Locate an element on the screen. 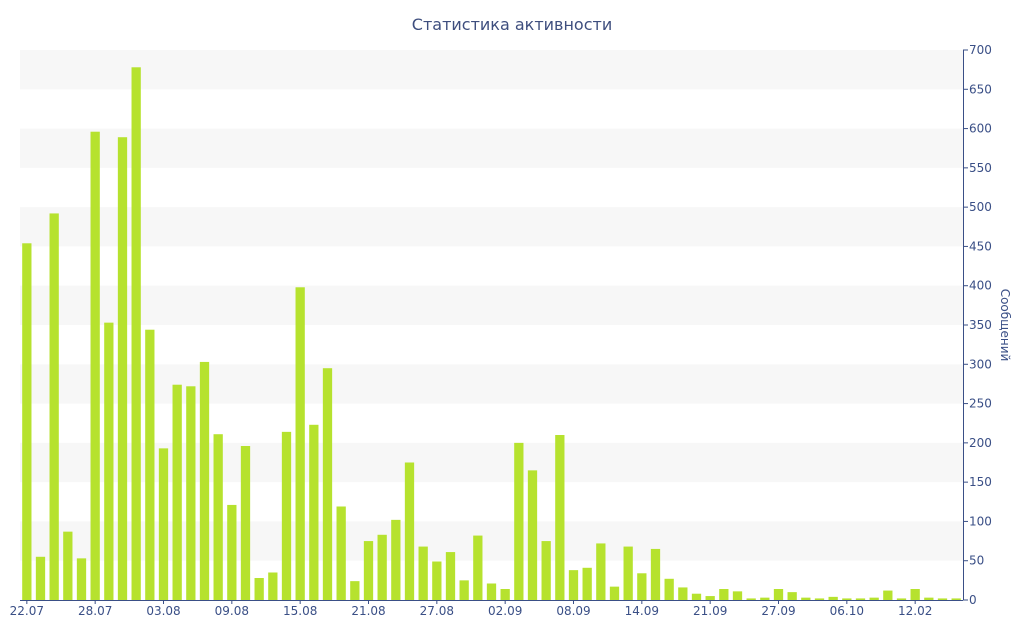 This screenshot has height=640, width=1024. y-tick-label: 50 is located at coordinates (976, 561).